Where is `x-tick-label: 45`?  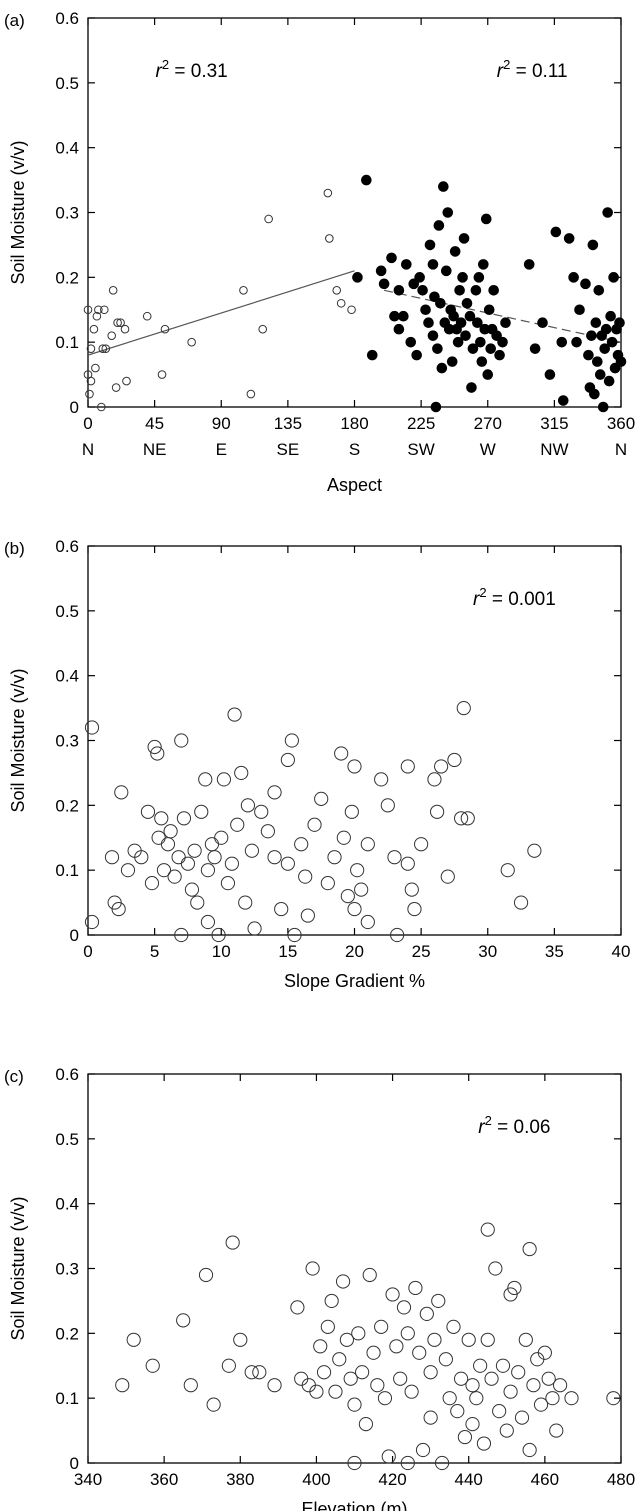 x-tick-label: 45 is located at coordinates (154, 423).